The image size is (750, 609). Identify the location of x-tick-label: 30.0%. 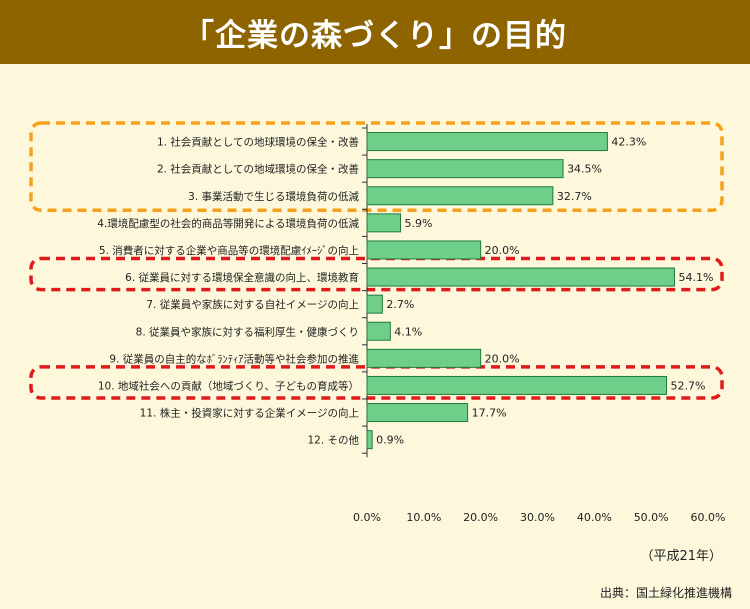
(537, 517).